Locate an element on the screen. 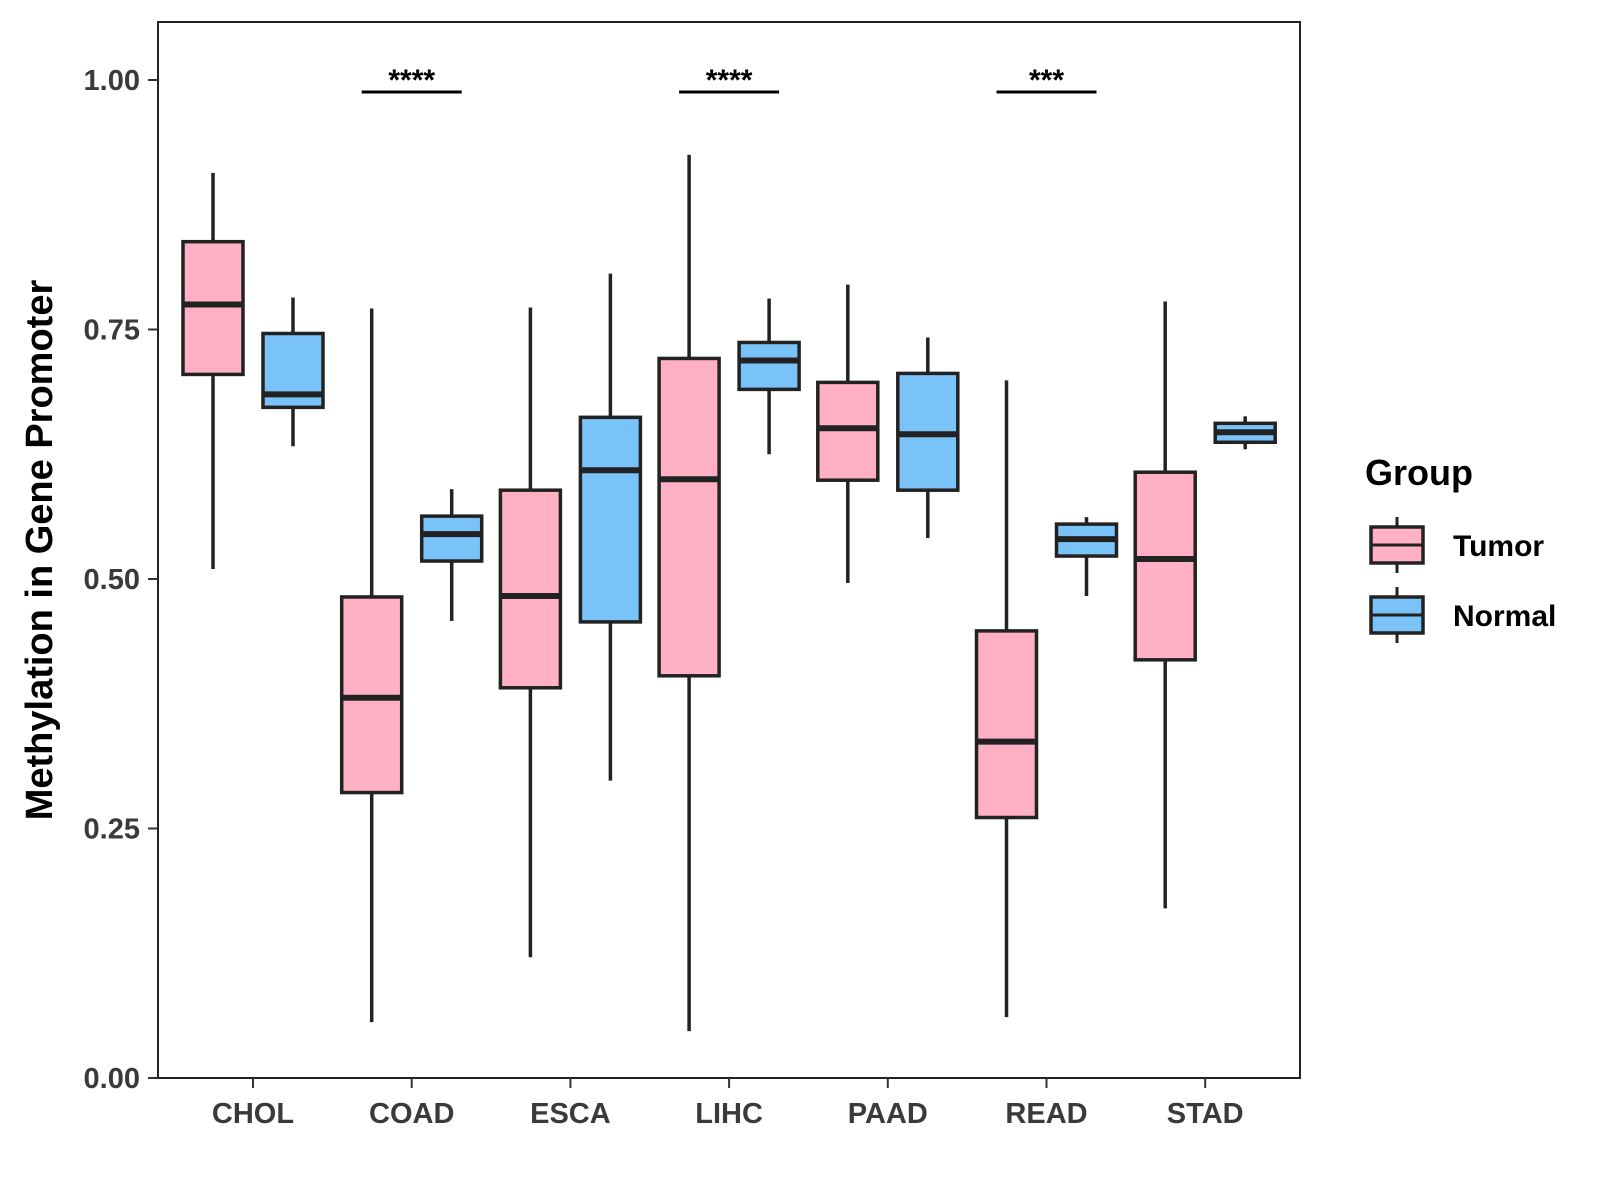  legend-entry-normal: Normal is located at coordinates (1462, 615).